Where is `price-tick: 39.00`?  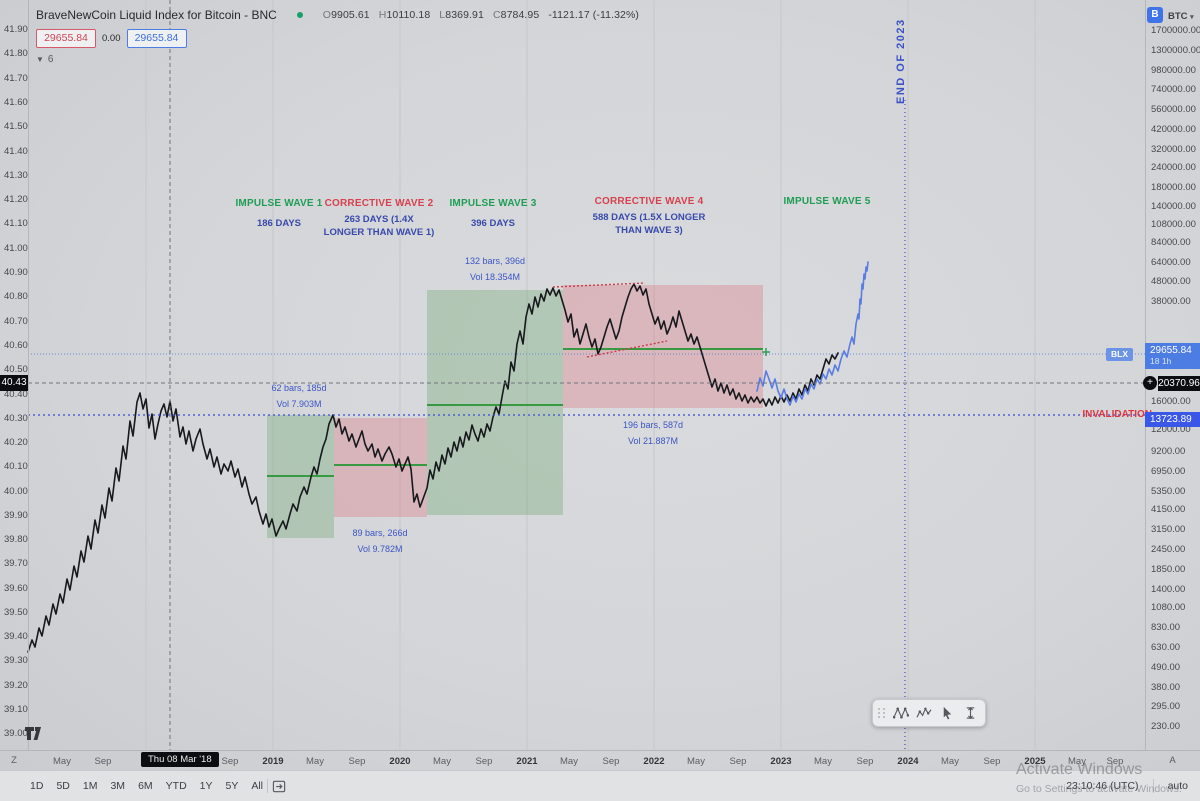
price-tick: 39.00 is located at coordinates (16, 733).